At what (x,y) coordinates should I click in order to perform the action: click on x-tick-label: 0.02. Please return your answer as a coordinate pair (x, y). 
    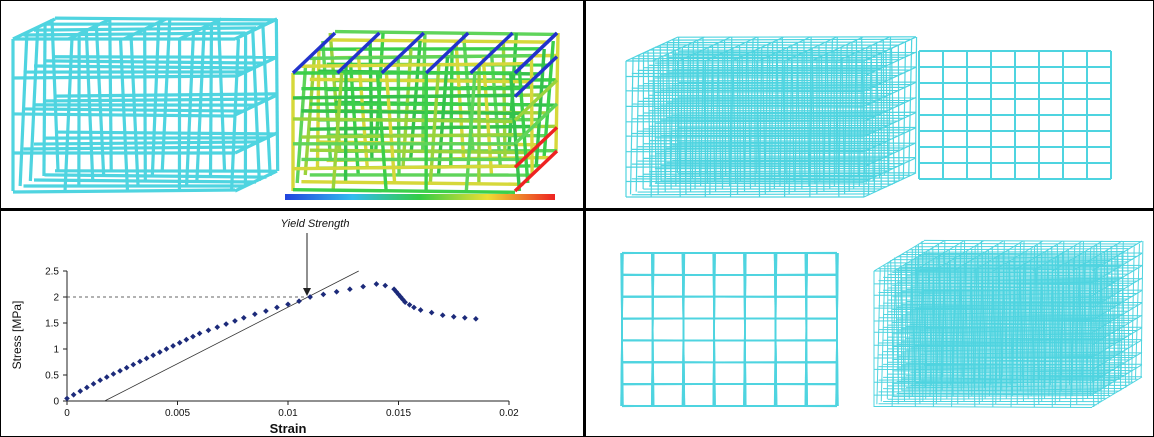
    Looking at the image, I should click on (509, 413).